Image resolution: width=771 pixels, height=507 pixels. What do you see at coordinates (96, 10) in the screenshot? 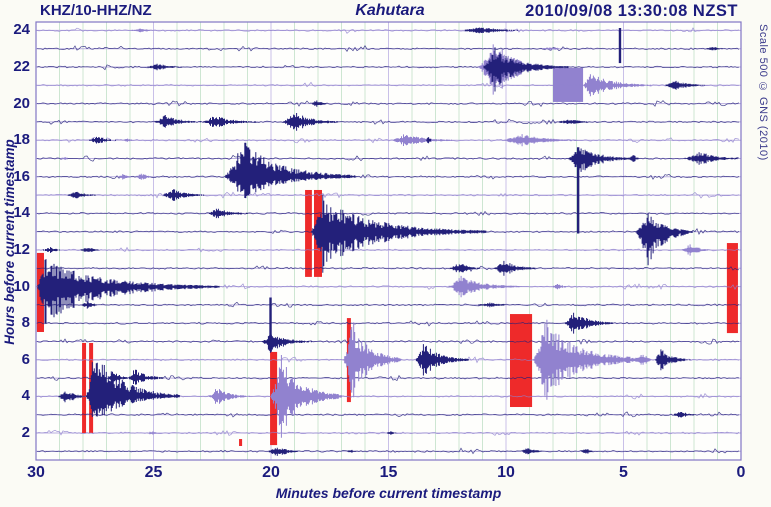
I see `station-code: KHZ/10-HHZ/NZ` at bounding box center [96, 10].